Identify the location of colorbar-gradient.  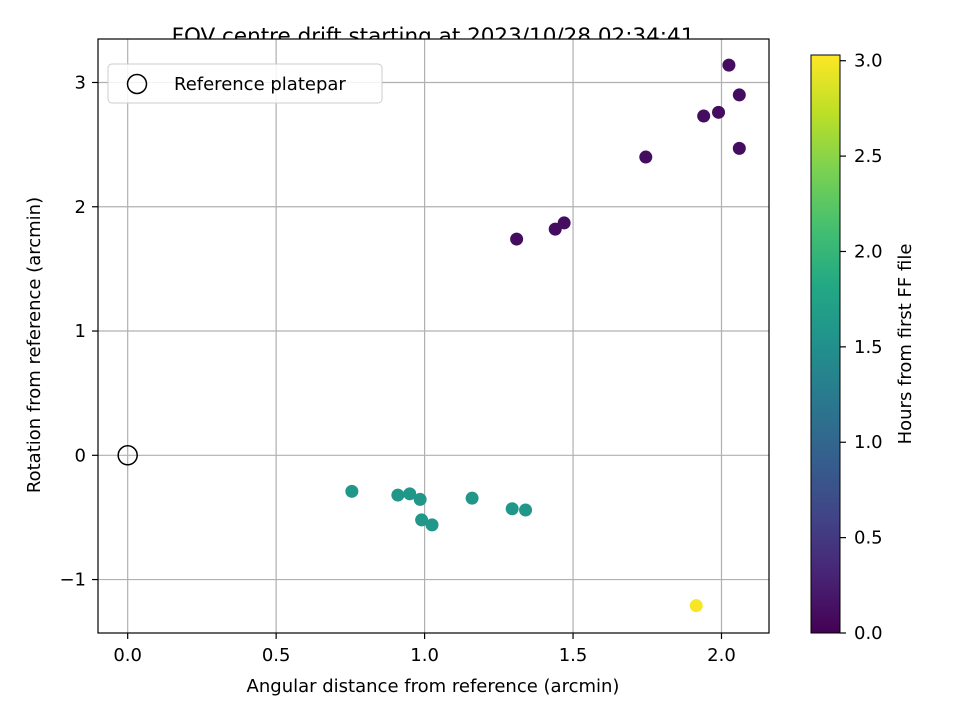
(825, 344).